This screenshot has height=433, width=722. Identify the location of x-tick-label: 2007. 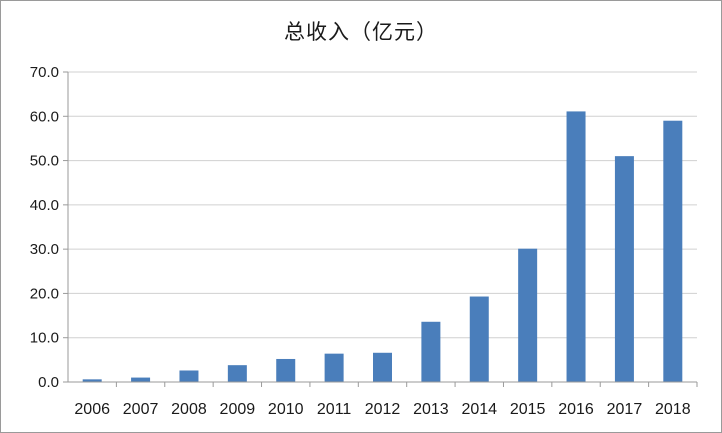
(141, 409).